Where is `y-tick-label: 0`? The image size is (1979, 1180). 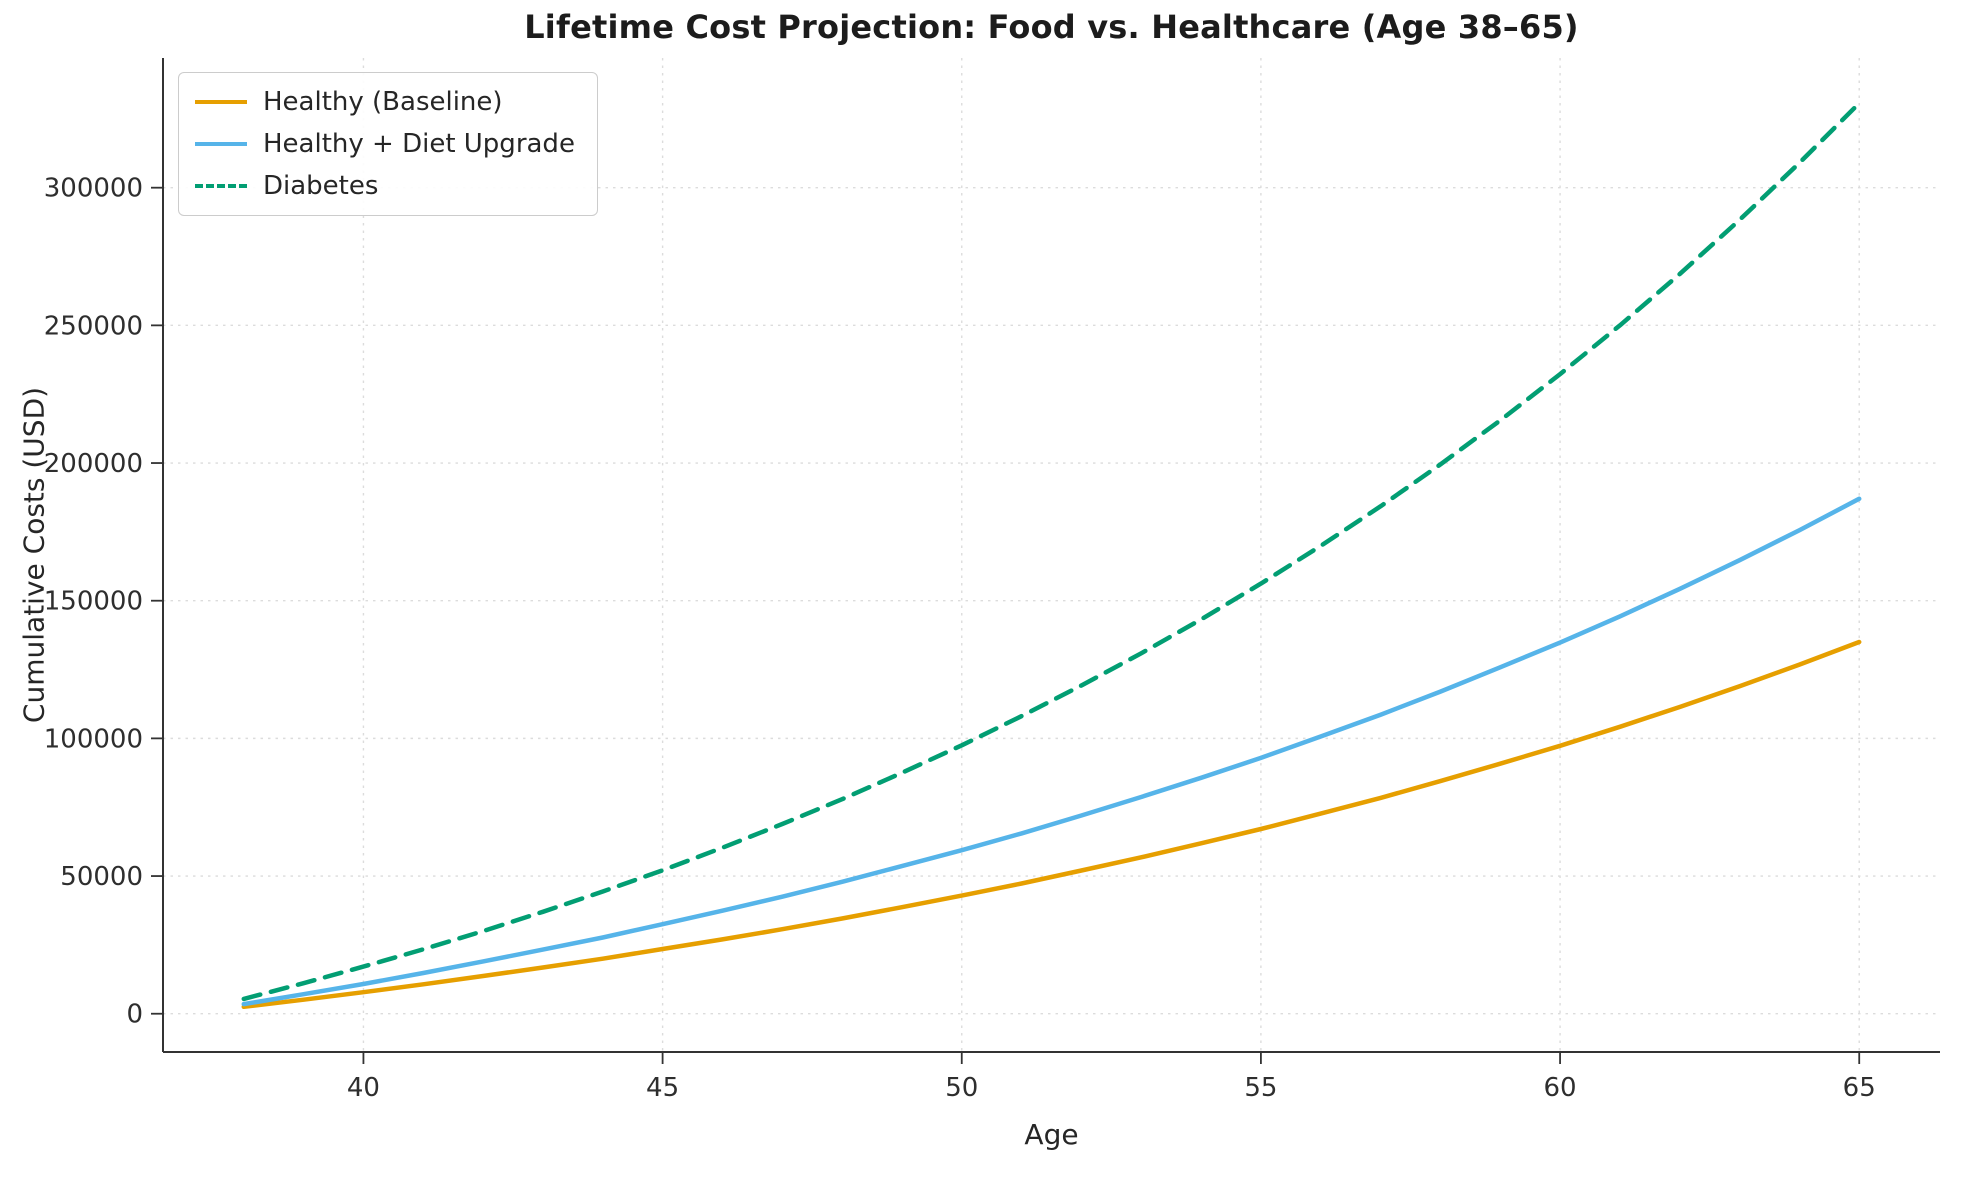
y-tick-label: 0 is located at coordinates (134, 1015).